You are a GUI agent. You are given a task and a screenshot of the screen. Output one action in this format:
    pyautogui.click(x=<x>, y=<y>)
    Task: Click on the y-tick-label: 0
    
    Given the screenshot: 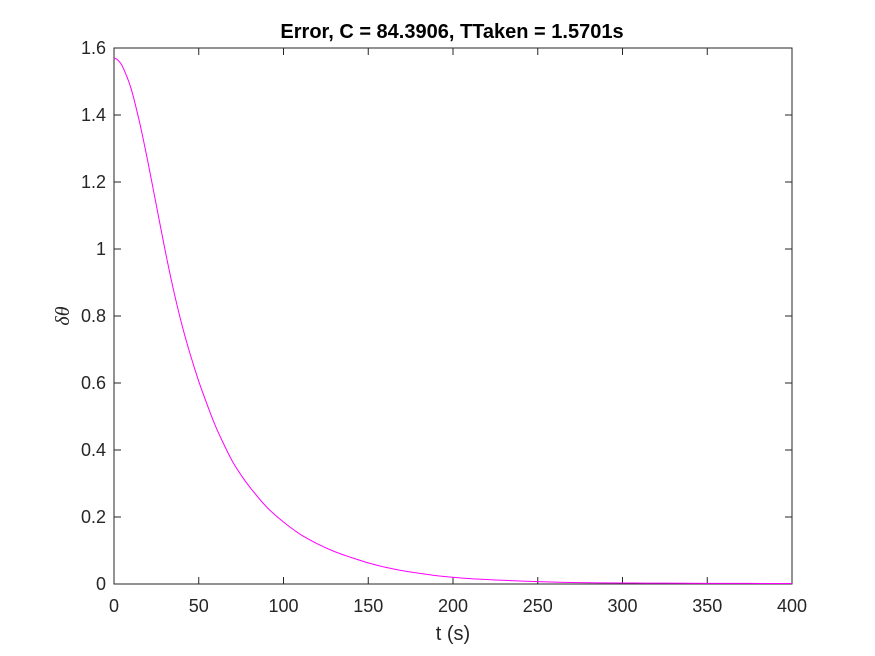 What is the action you would take?
    pyautogui.click(x=101, y=584)
    